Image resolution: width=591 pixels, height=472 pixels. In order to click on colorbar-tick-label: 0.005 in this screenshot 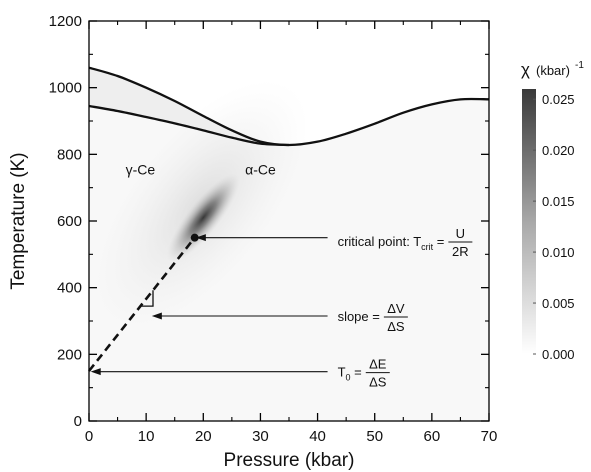, I will do `click(558, 303)`.